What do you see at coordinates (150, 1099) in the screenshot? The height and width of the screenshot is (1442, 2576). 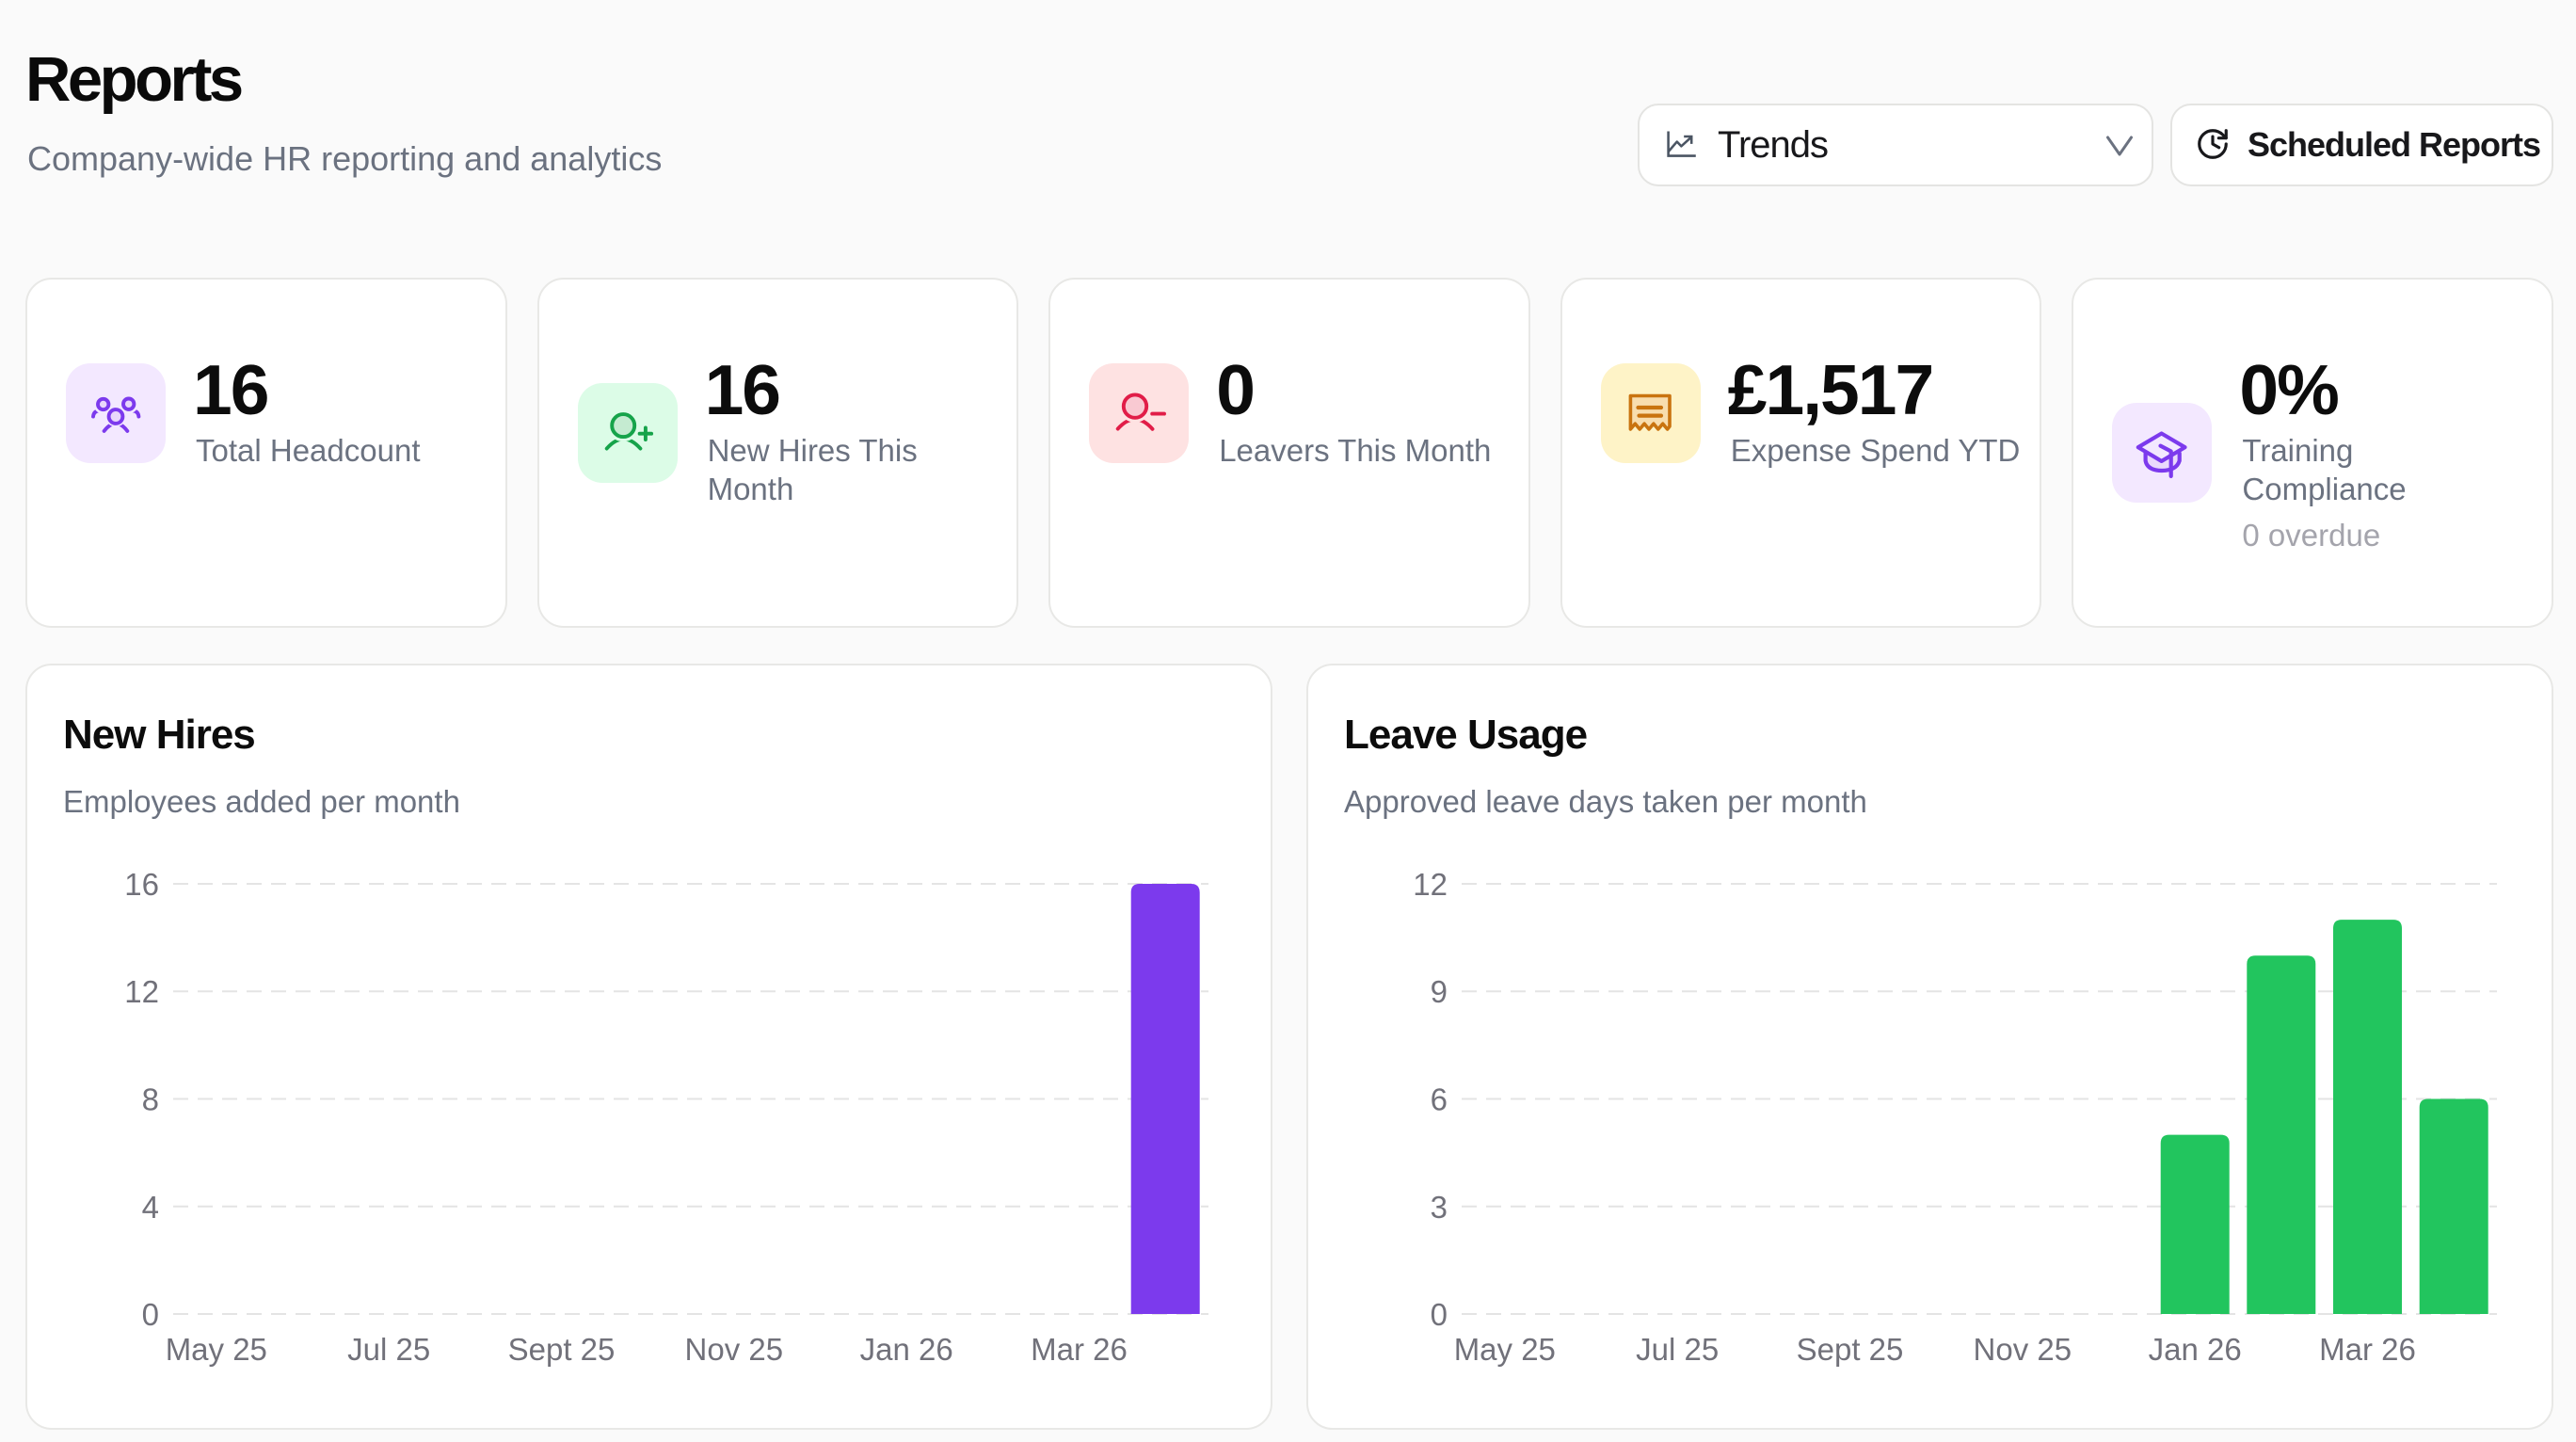 I see `svg-text: 8` at bounding box center [150, 1099].